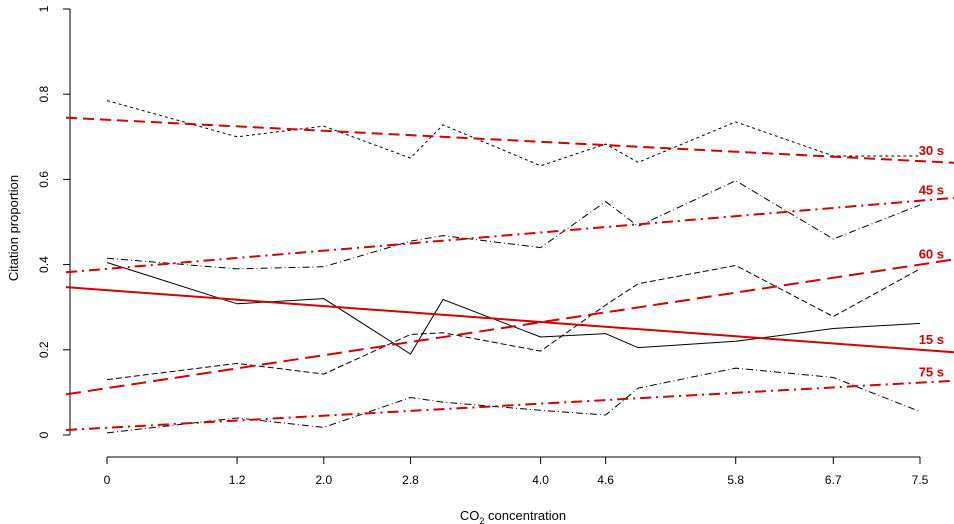  I want to click on x-axis-title: CO2 concentration, so click(513, 516).